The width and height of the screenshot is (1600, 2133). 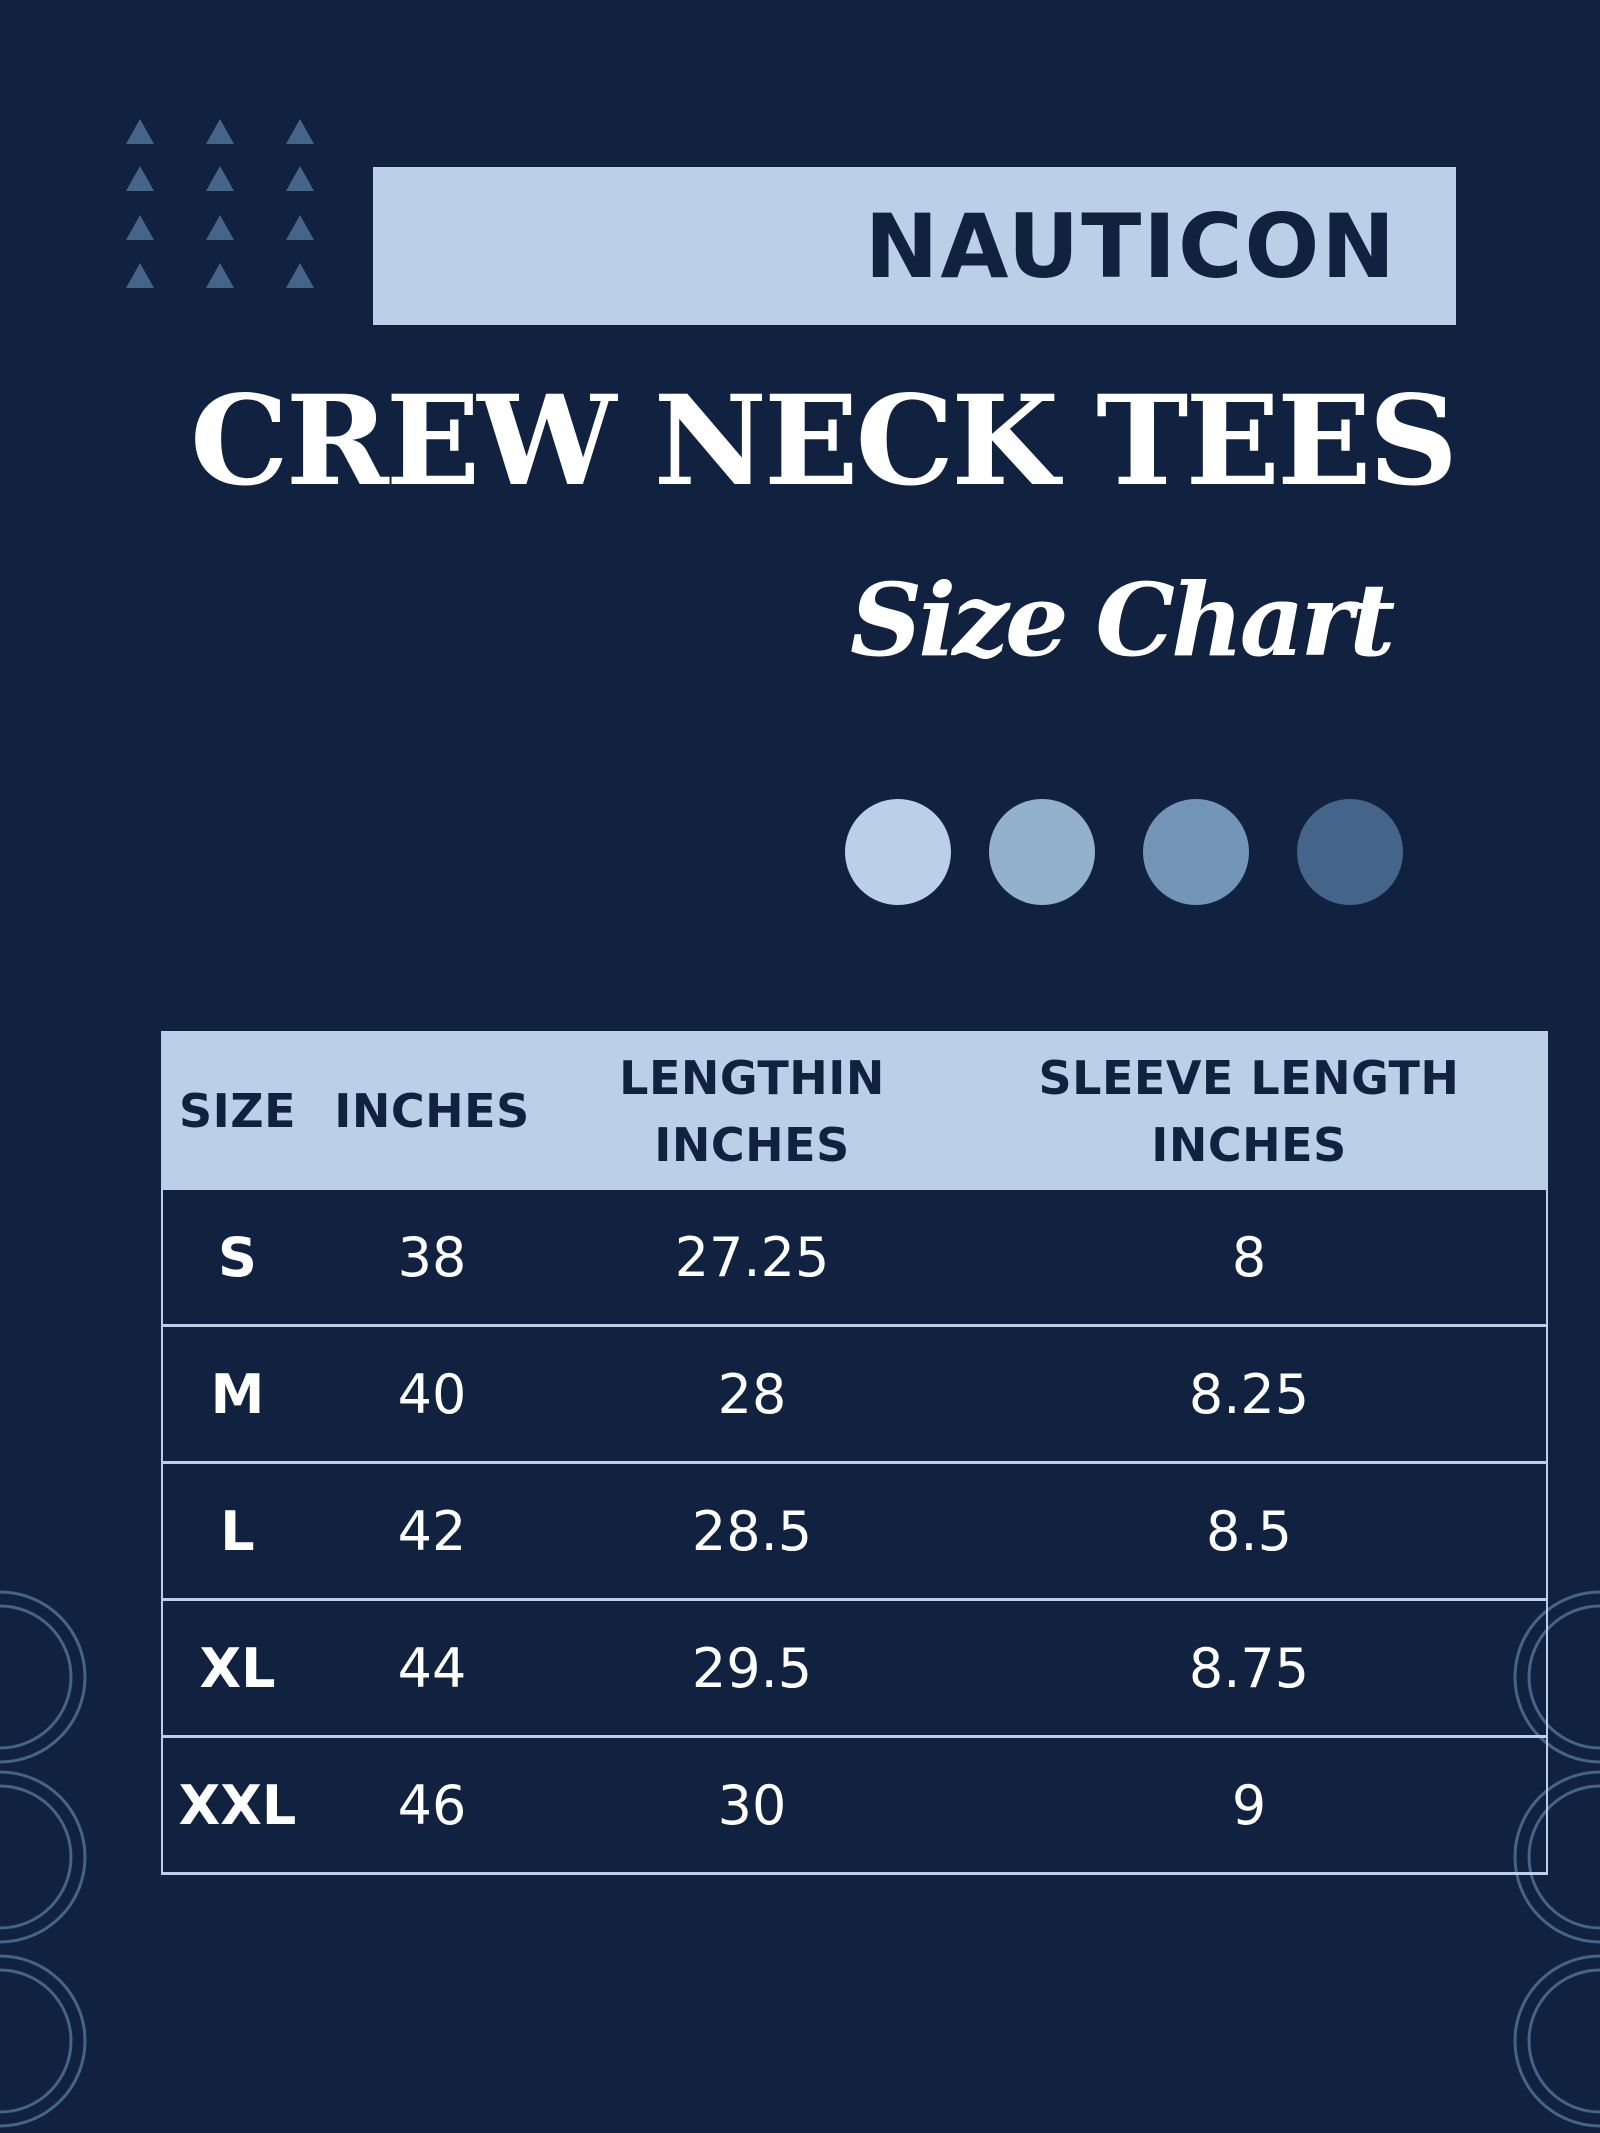 What do you see at coordinates (1249, 1805) in the screenshot?
I see `sleeve-cell: 9` at bounding box center [1249, 1805].